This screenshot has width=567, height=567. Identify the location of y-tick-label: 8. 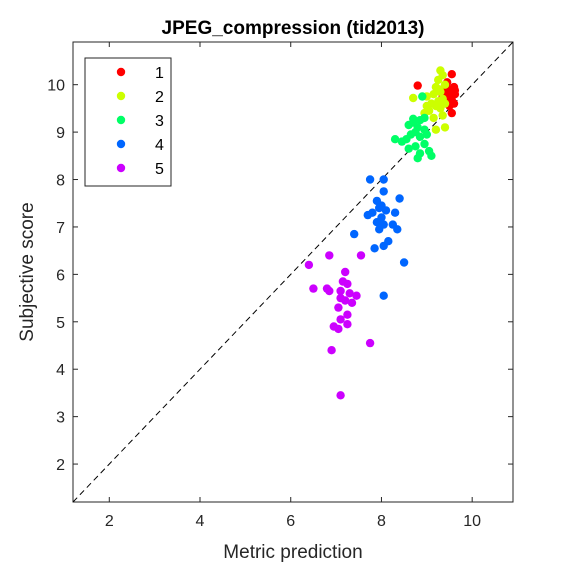
(60, 181).